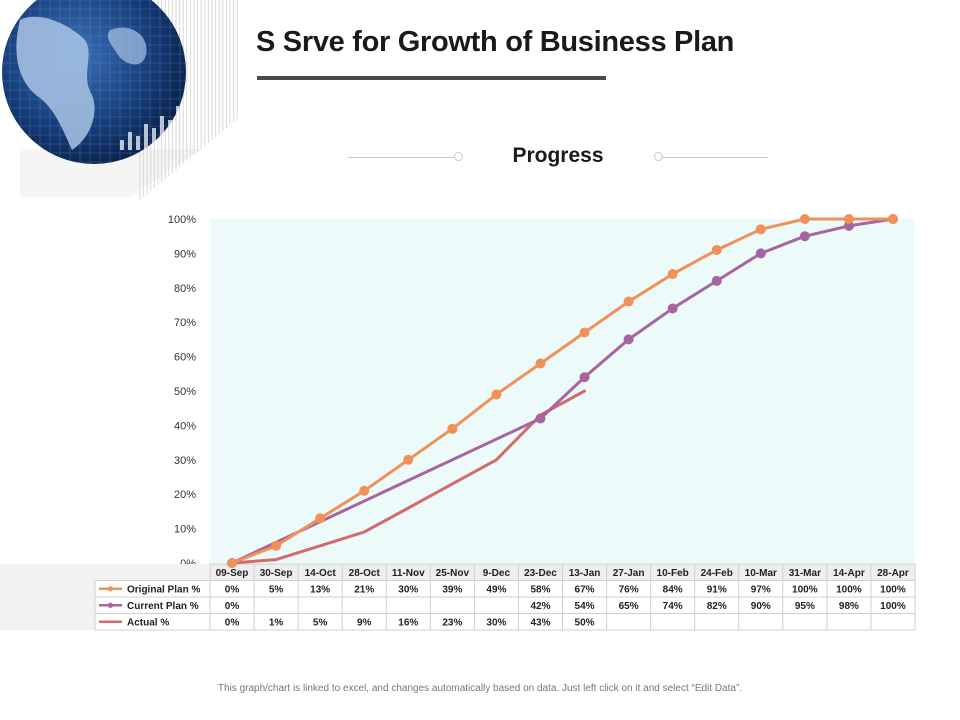  I want to click on x-category-label: 30-Sep, so click(276, 573).